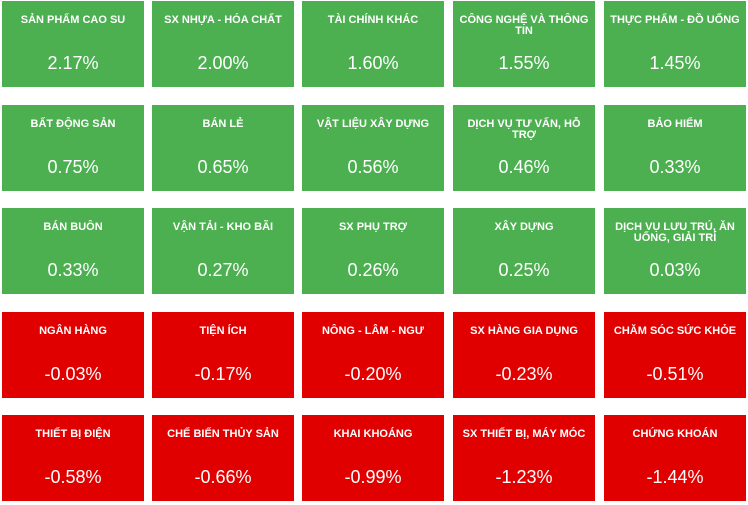  What do you see at coordinates (73, 20) in the screenshot?
I see `sector-name: SẢN PHẨM CAO SU` at bounding box center [73, 20].